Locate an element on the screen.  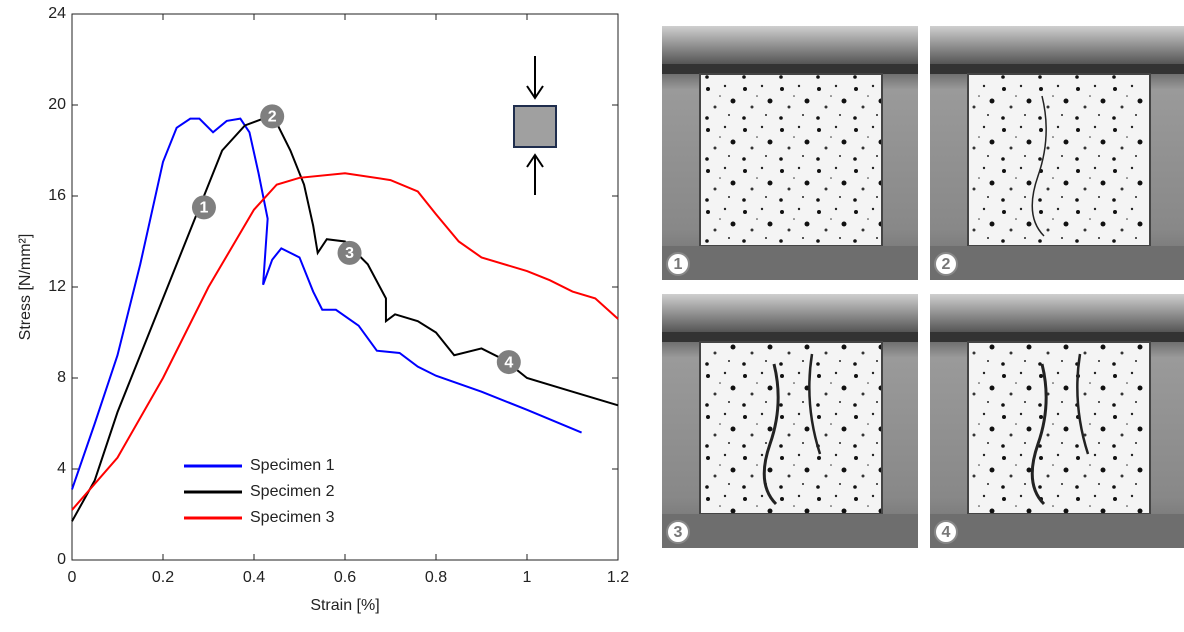
x-tick-label: 0.8 is located at coordinates (436, 577).